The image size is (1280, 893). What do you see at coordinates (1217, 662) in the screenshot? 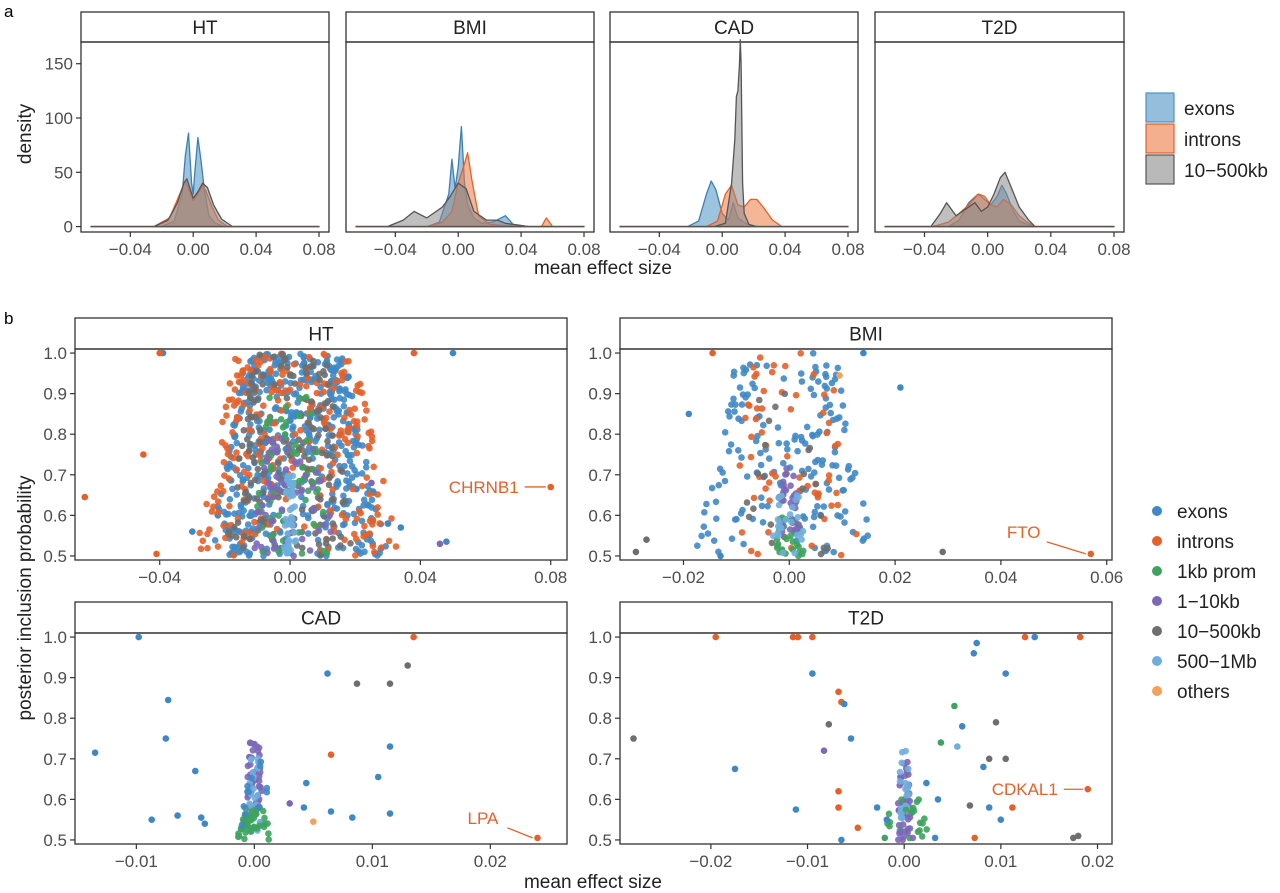
I see `legend-b-label: 500−1Mb` at bounding box center [1217, 662].